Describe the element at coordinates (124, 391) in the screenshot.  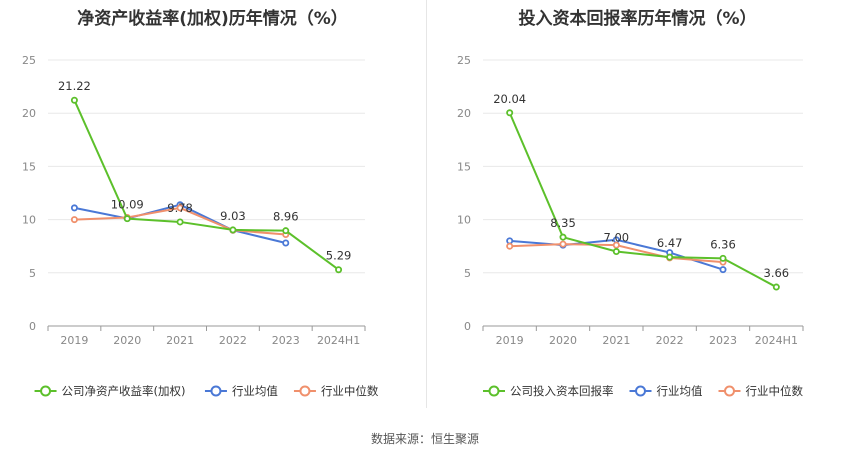
I see `legend-label: 公司净资产收益率(加权)` at that location.